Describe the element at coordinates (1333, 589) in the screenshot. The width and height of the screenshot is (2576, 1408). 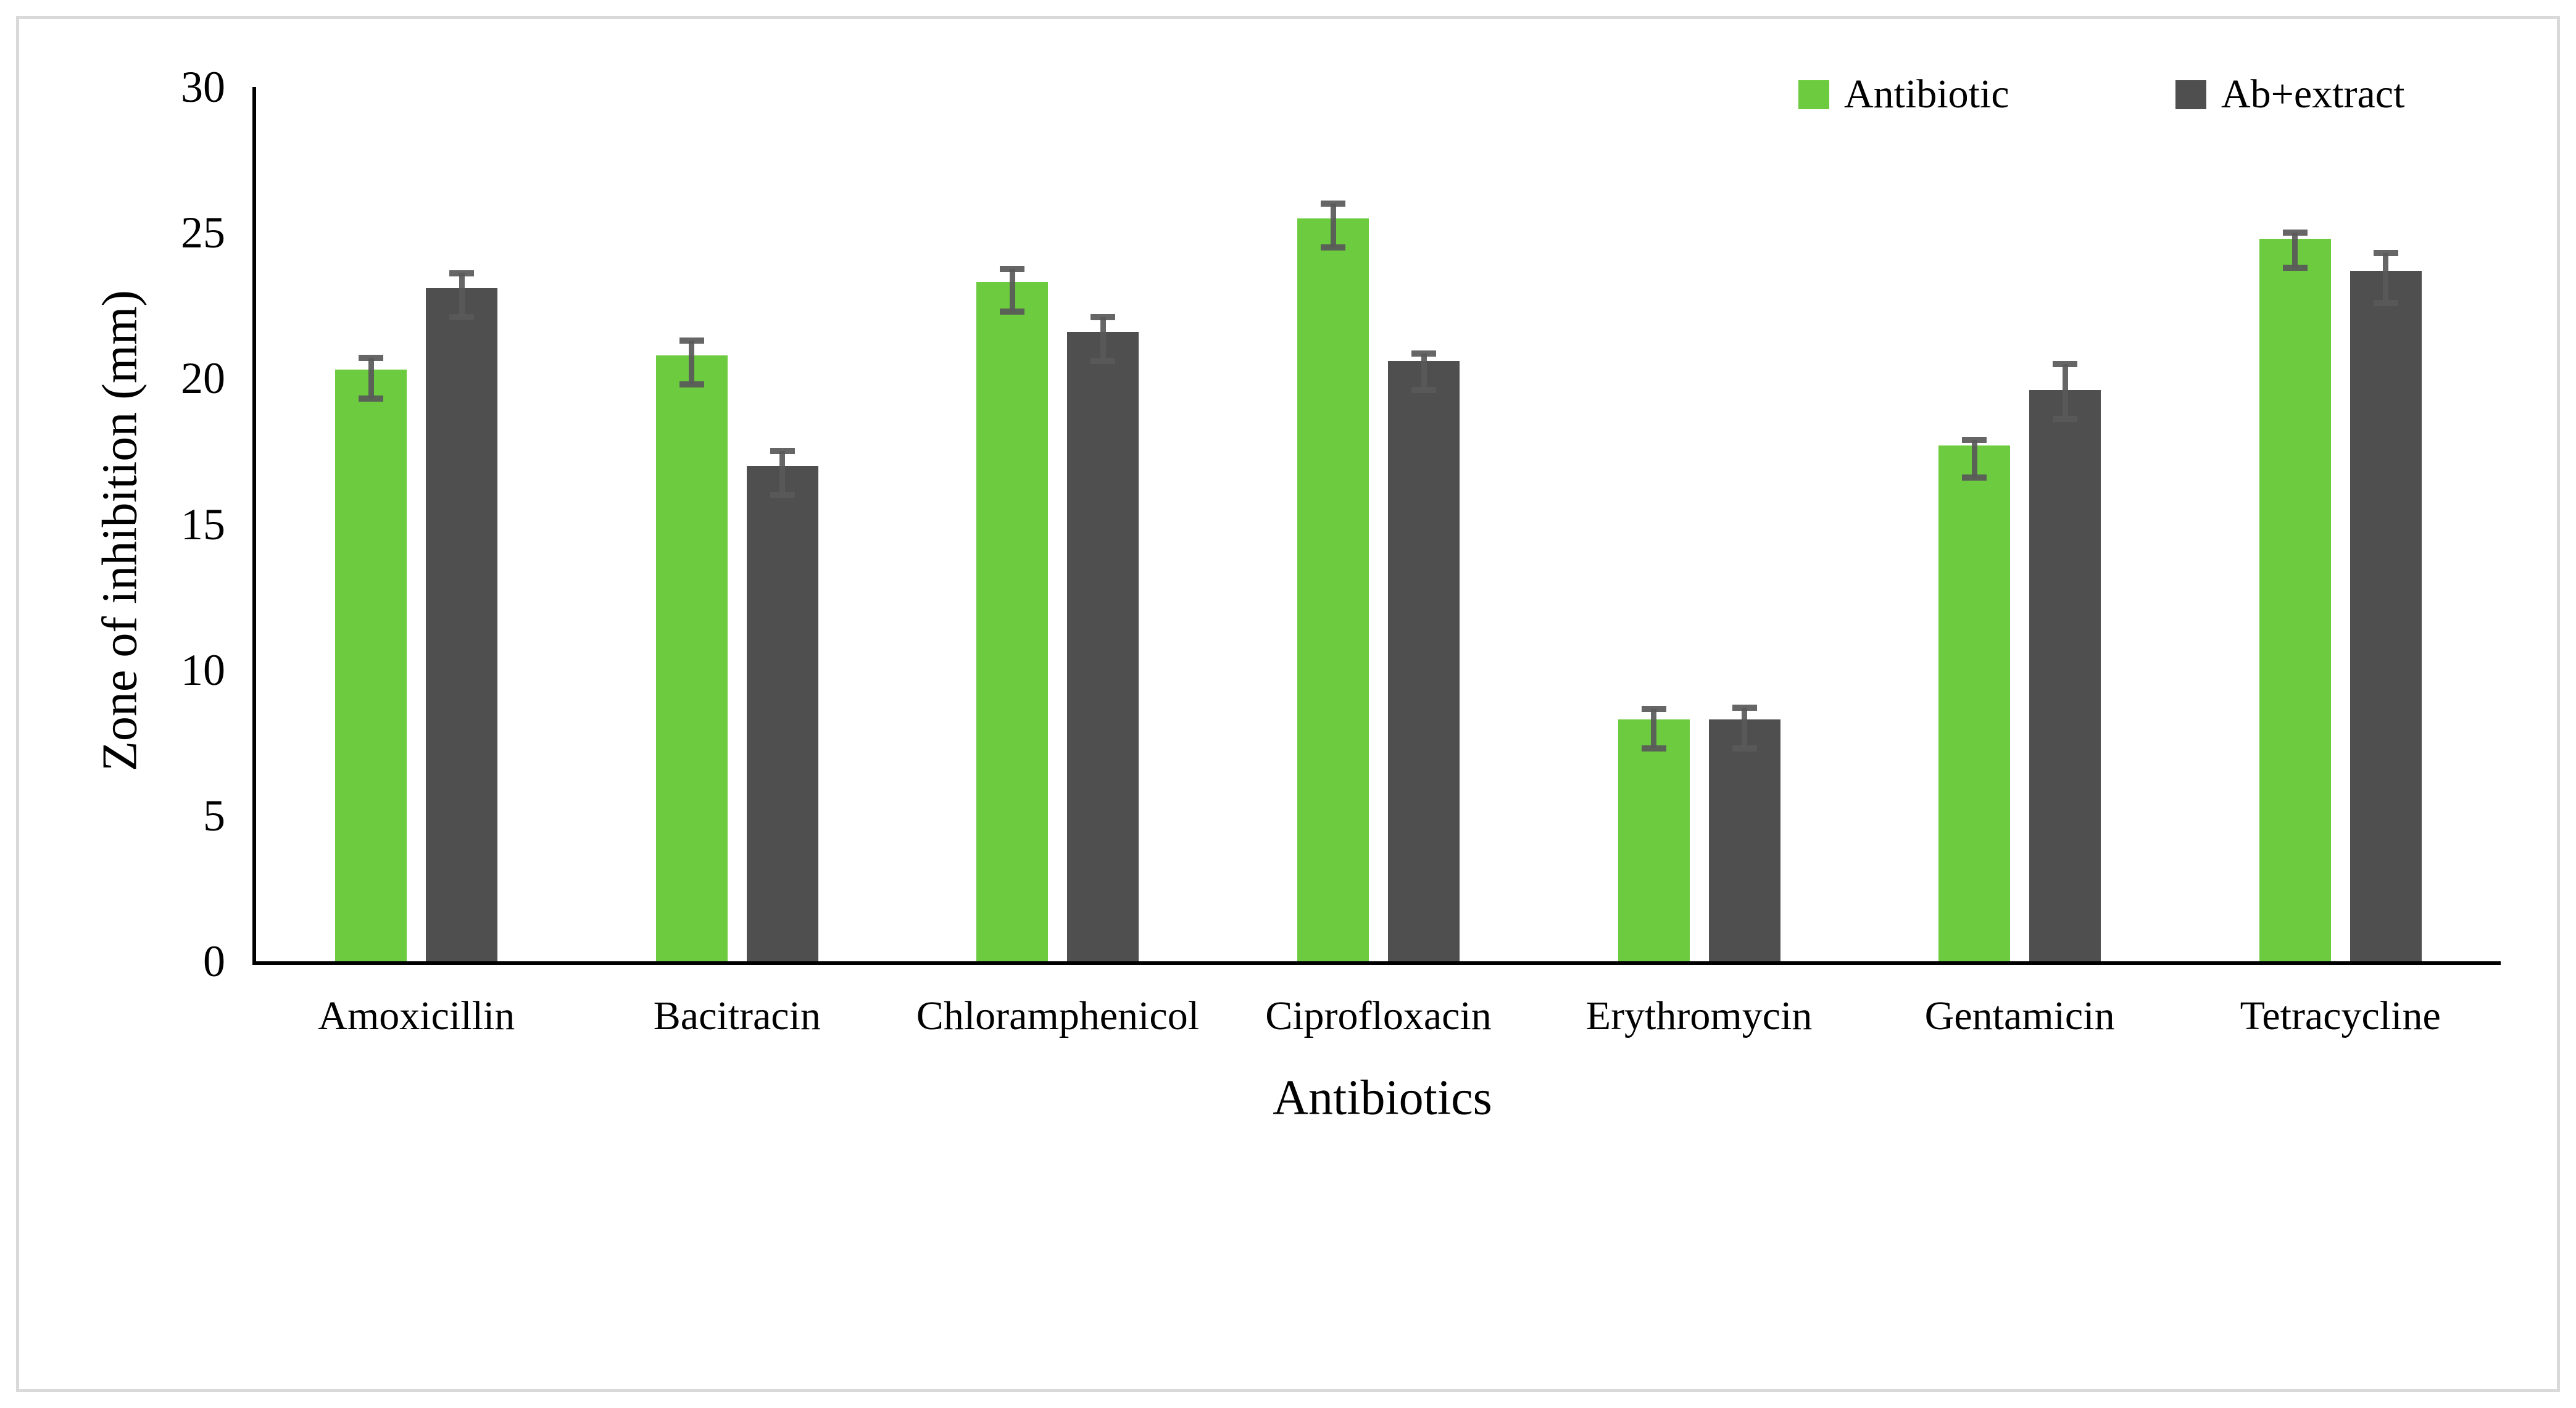
I see `bar-antibiotic-ciprofloxacin` at that location.